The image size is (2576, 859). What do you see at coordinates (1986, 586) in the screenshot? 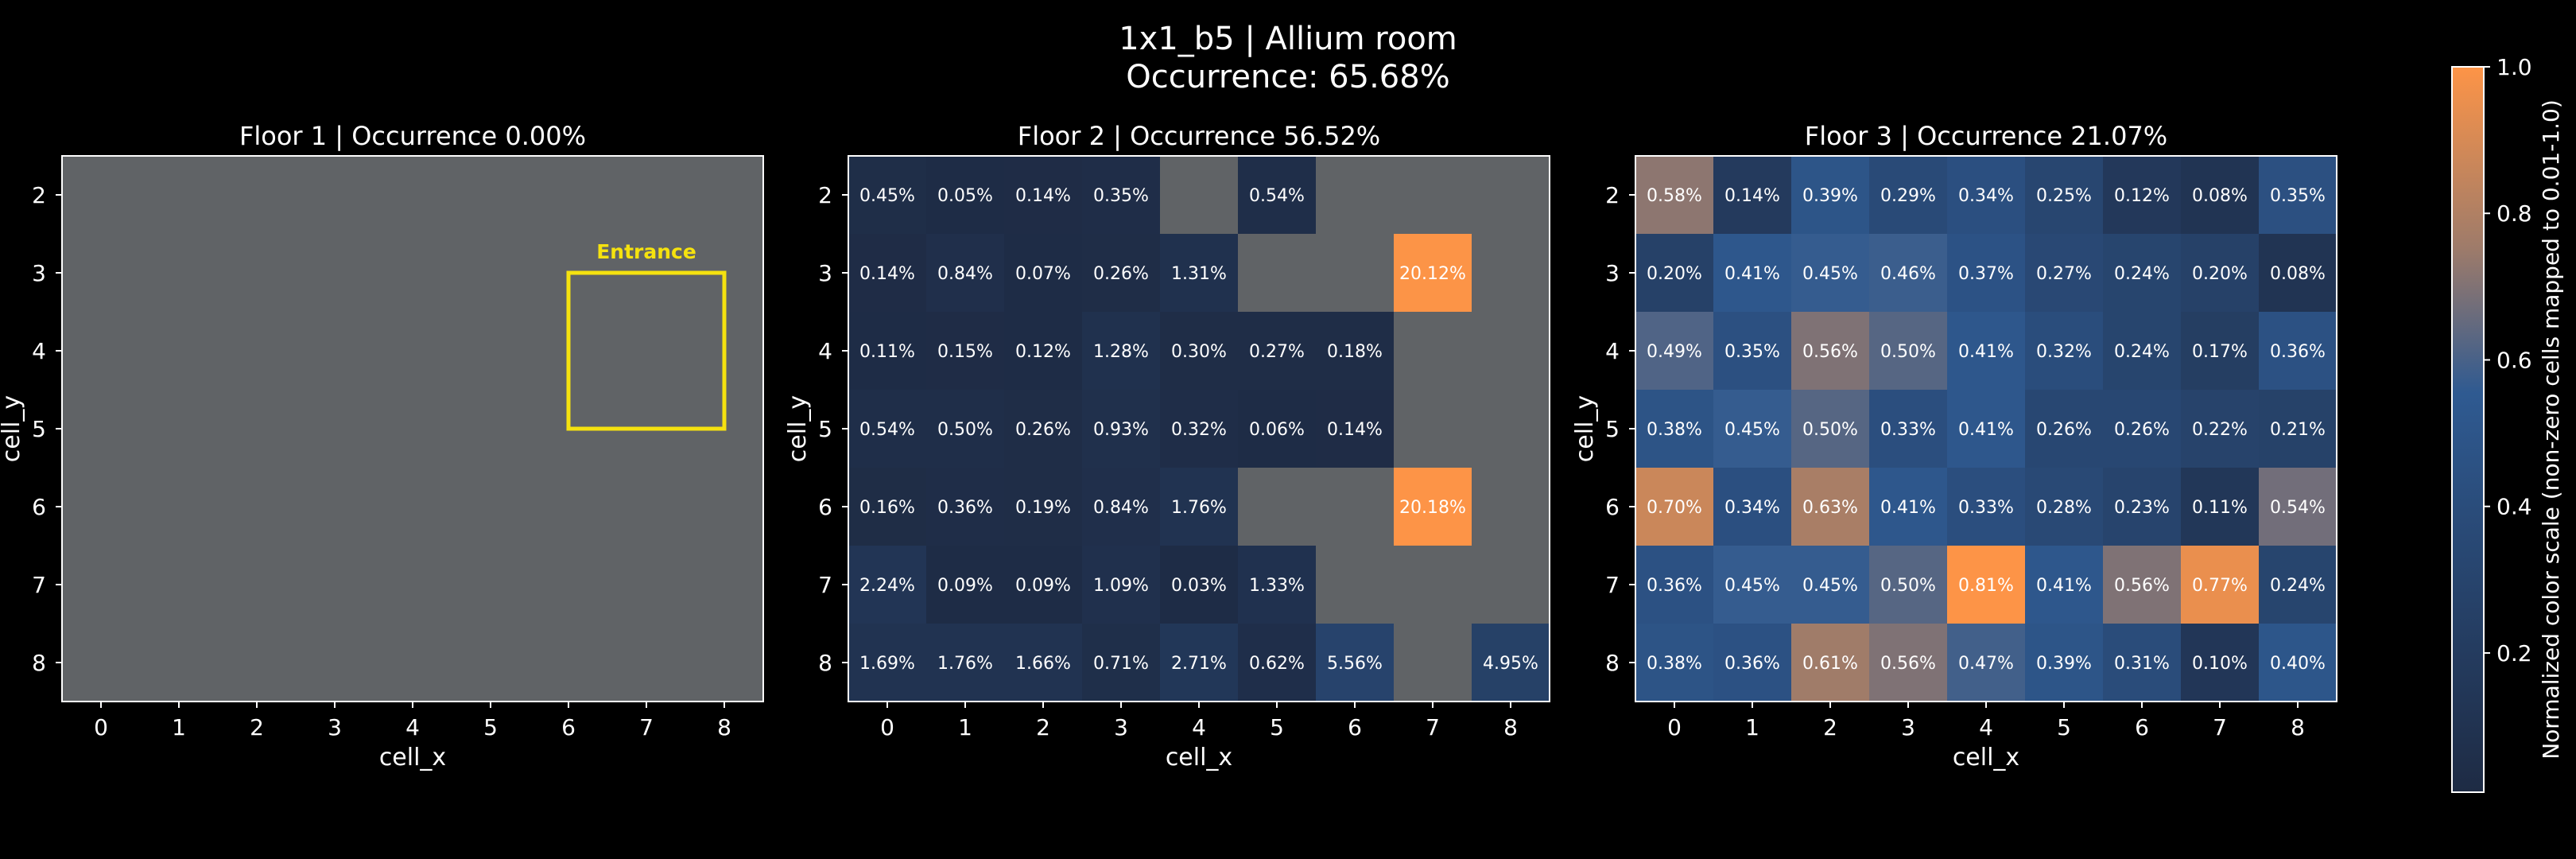
I see `cell-value-label: 0.81%` at bounding box center [1986, 586].